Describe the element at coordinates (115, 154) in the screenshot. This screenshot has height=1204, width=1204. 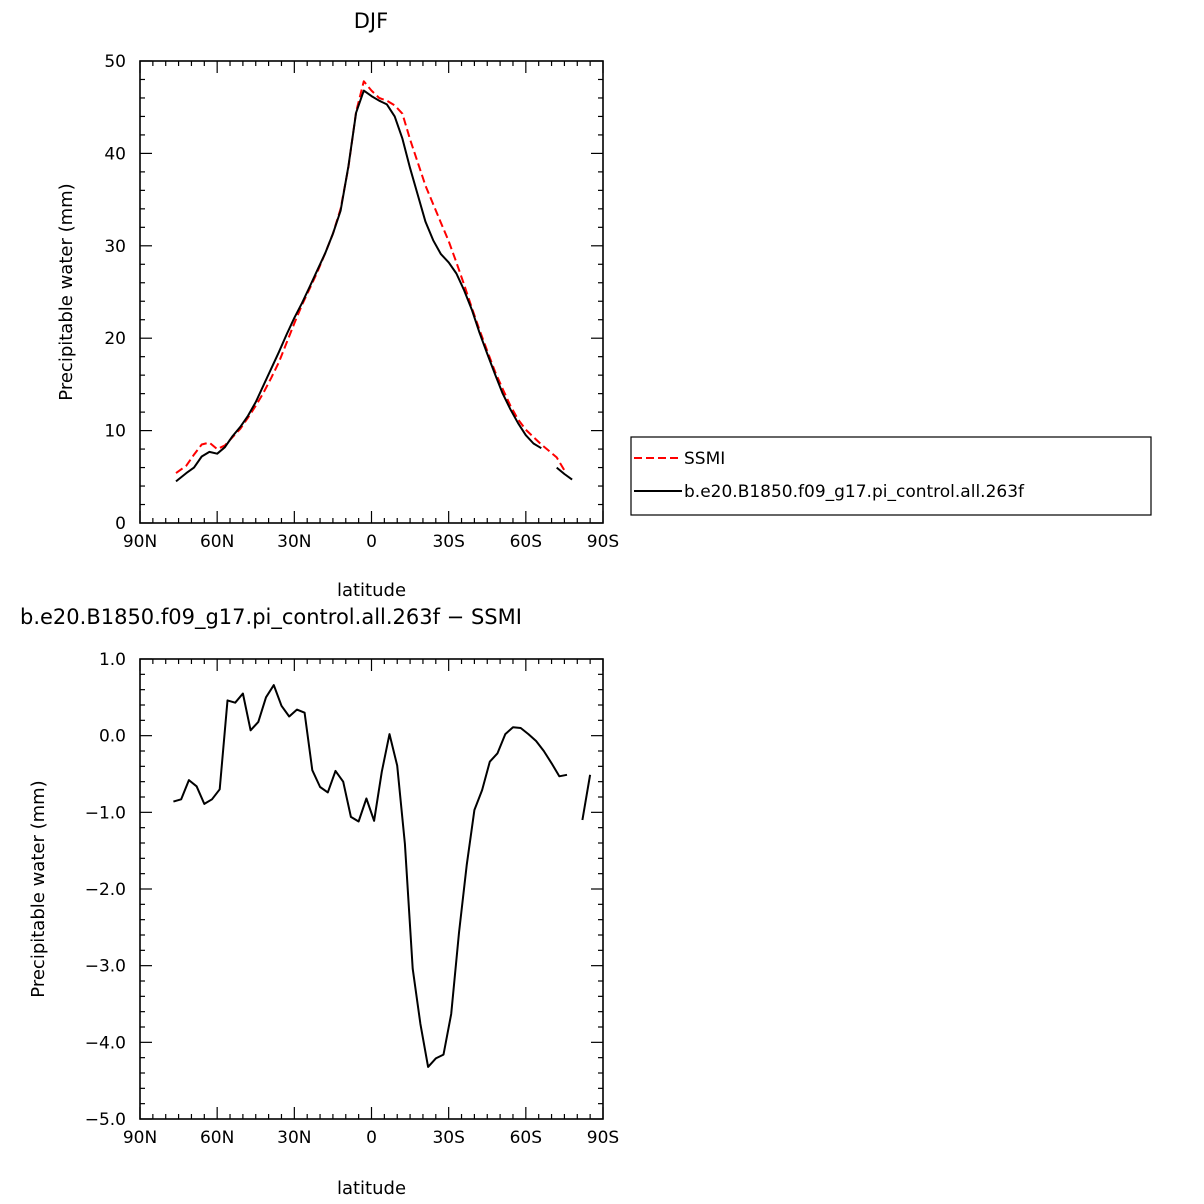
I see `y-tick-label: 40` at that location.